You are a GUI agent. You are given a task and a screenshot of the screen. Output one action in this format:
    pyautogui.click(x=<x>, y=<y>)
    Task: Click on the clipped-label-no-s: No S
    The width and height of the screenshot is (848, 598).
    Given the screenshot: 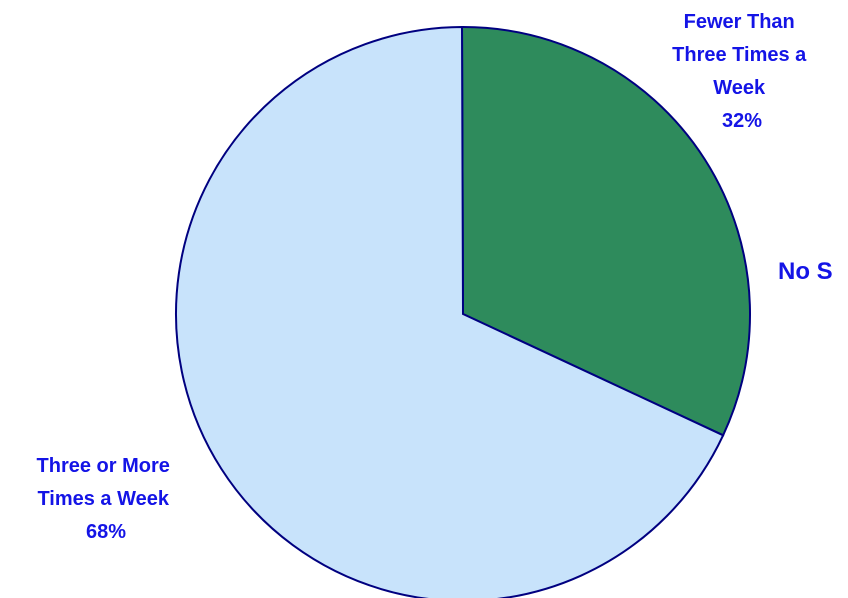 What is the action you would take?
    pyautogui.click(x=805, y=271)
    